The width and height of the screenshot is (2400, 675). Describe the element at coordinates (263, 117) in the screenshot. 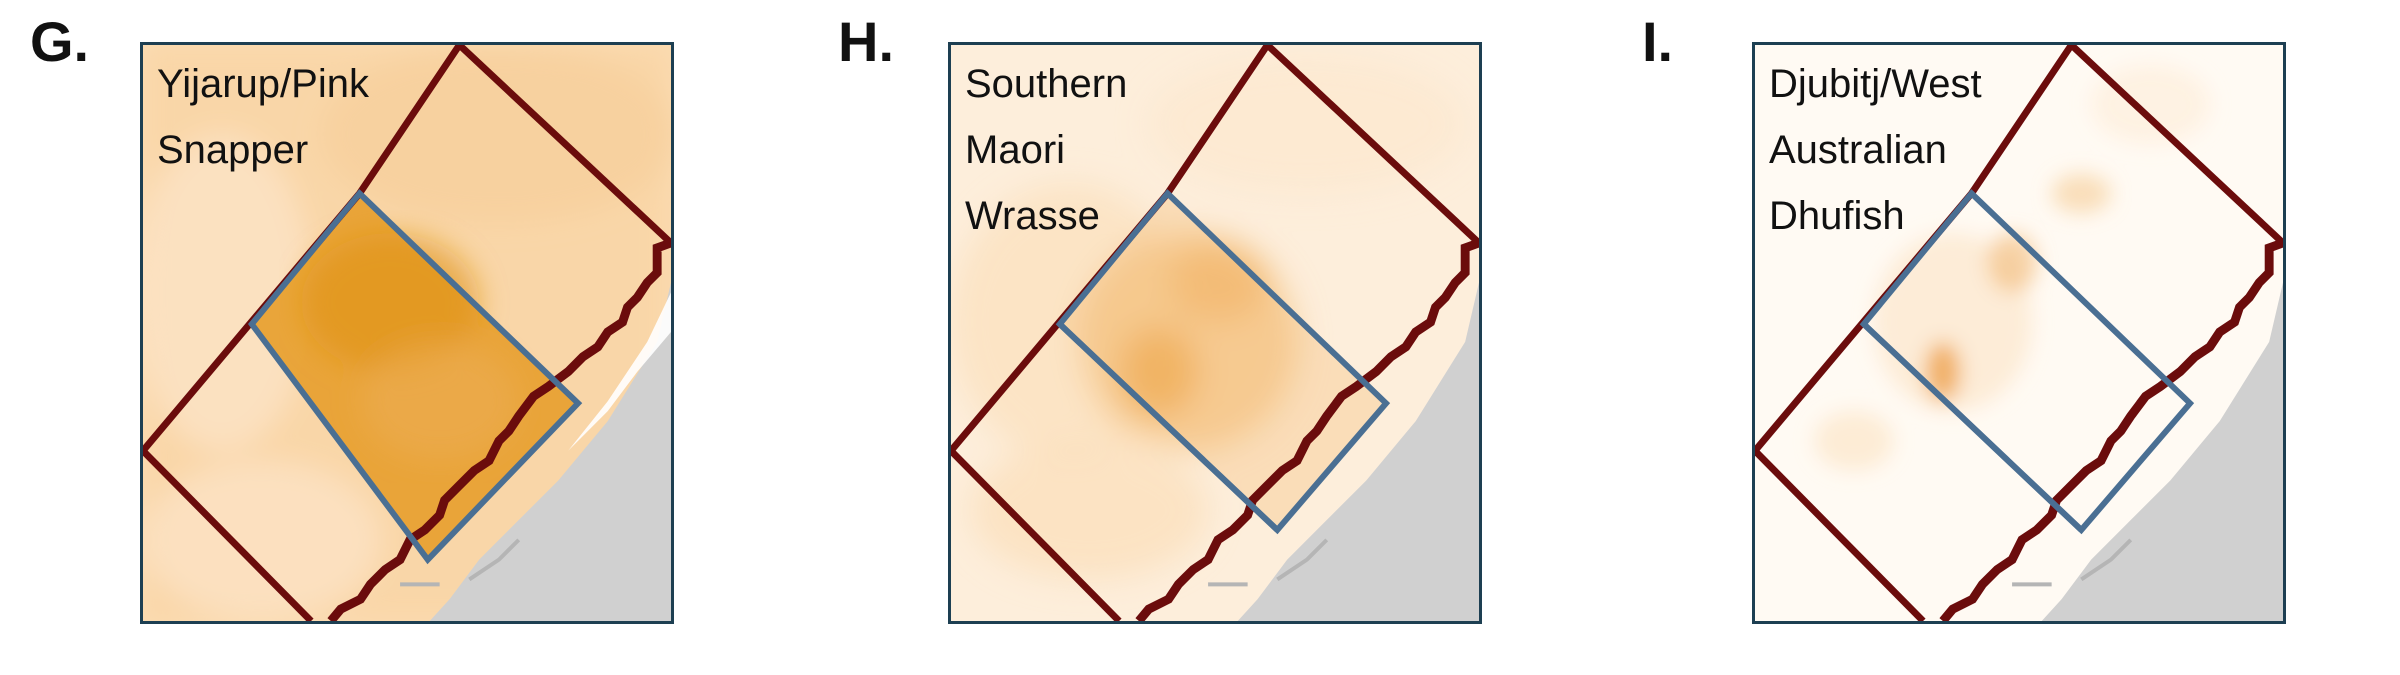

I see `species-name: Yijarup/Pink Snapper` at that location.